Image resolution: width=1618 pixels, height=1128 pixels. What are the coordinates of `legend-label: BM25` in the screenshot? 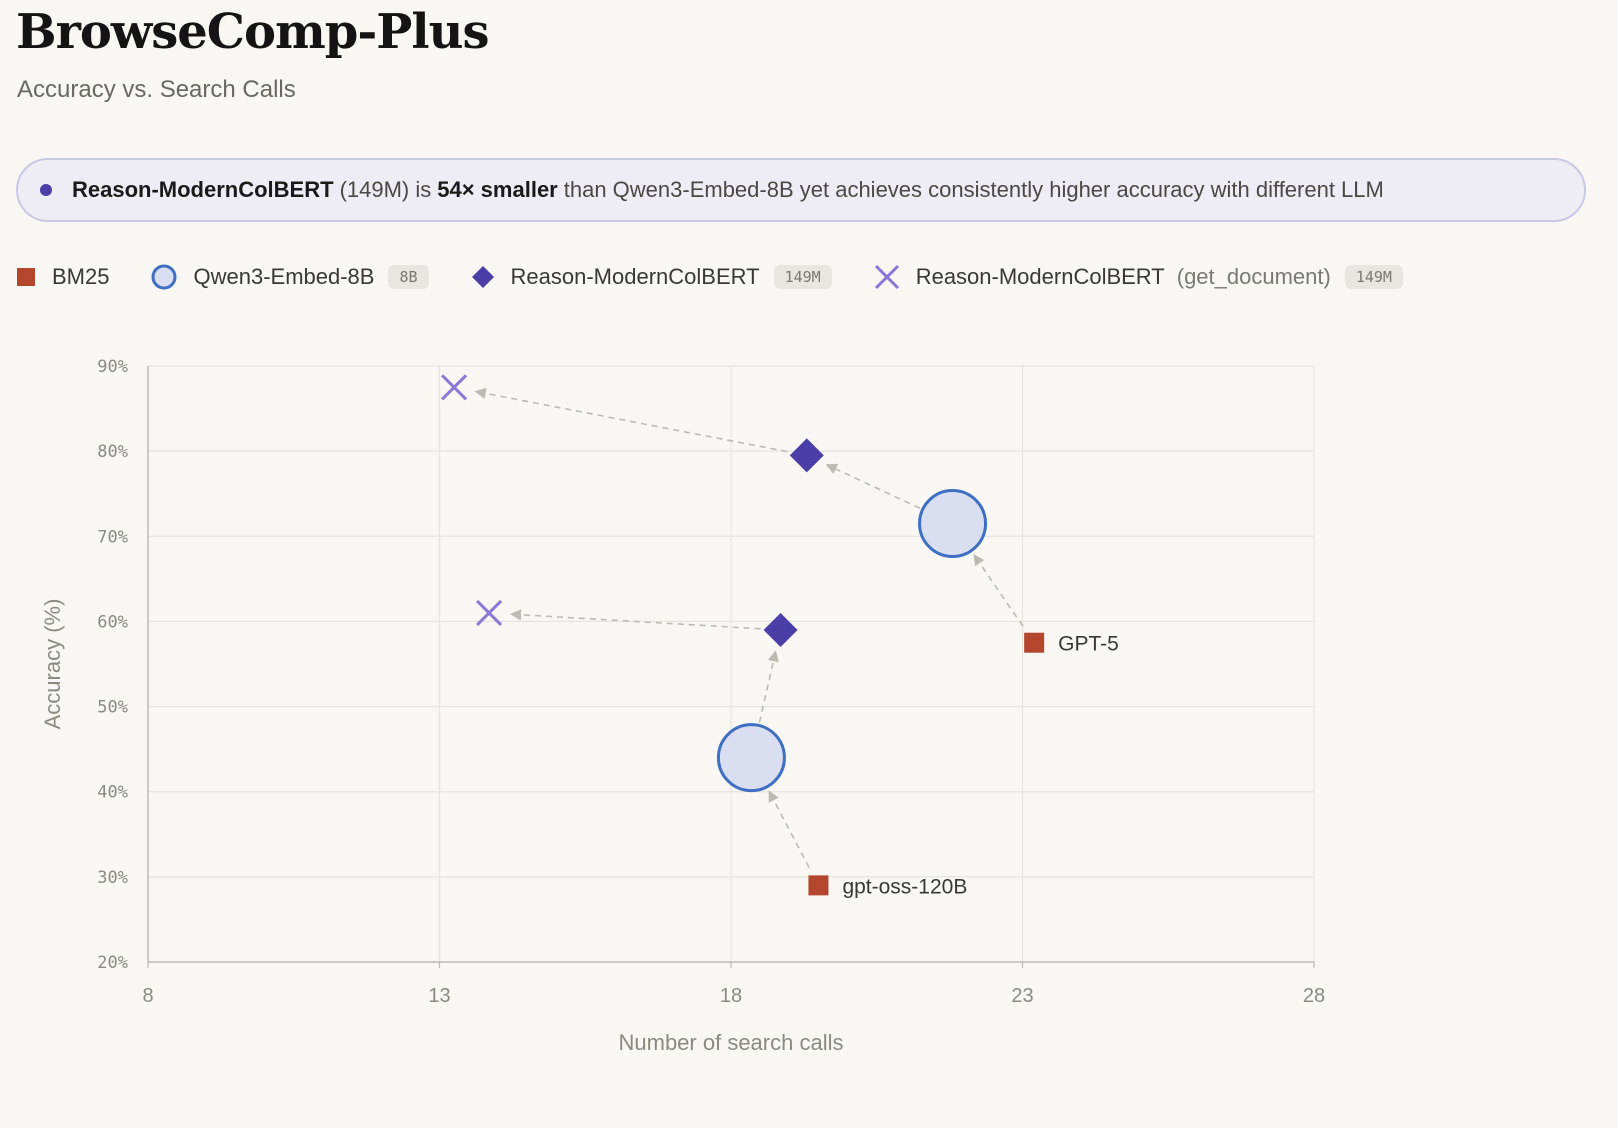 It's located at (81, 276).